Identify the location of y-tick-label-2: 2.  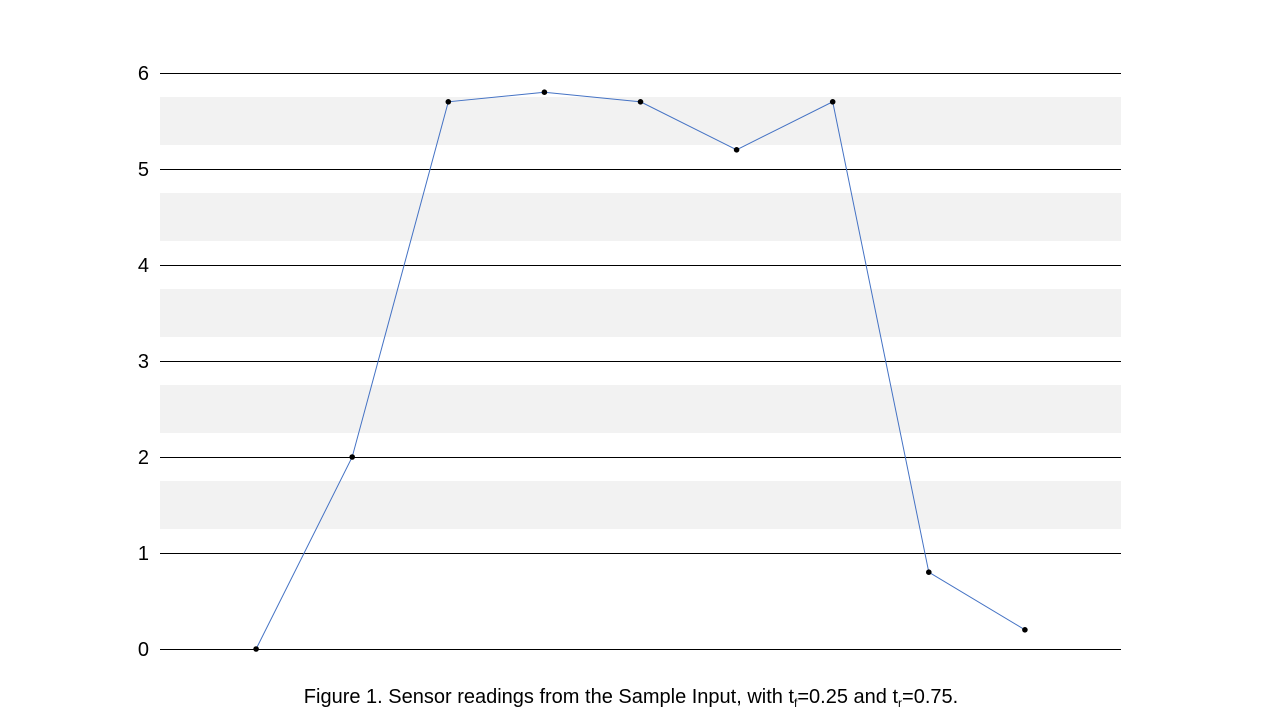
(143, 458).